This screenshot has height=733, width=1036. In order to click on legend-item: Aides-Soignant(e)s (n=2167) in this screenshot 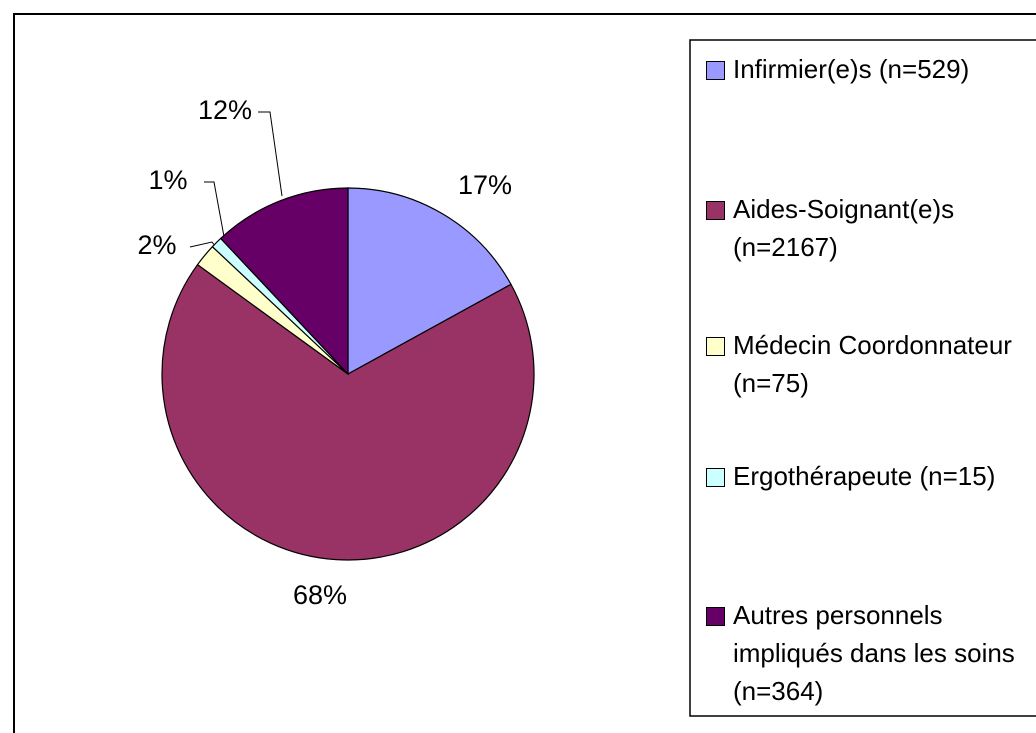, I will do `click(857, 228)`.